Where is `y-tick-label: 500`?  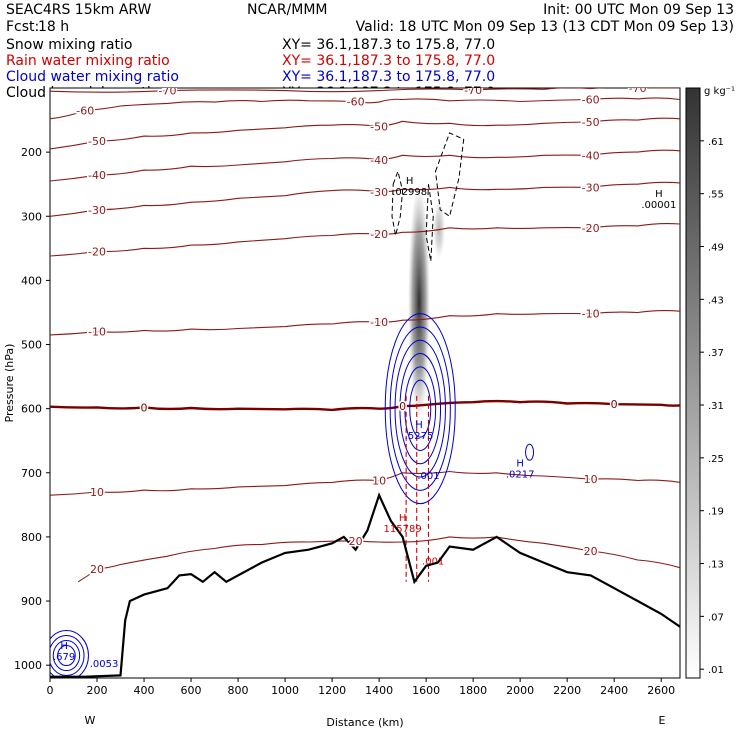
y-tick-label: 500 is located at coordinates (31, 345).